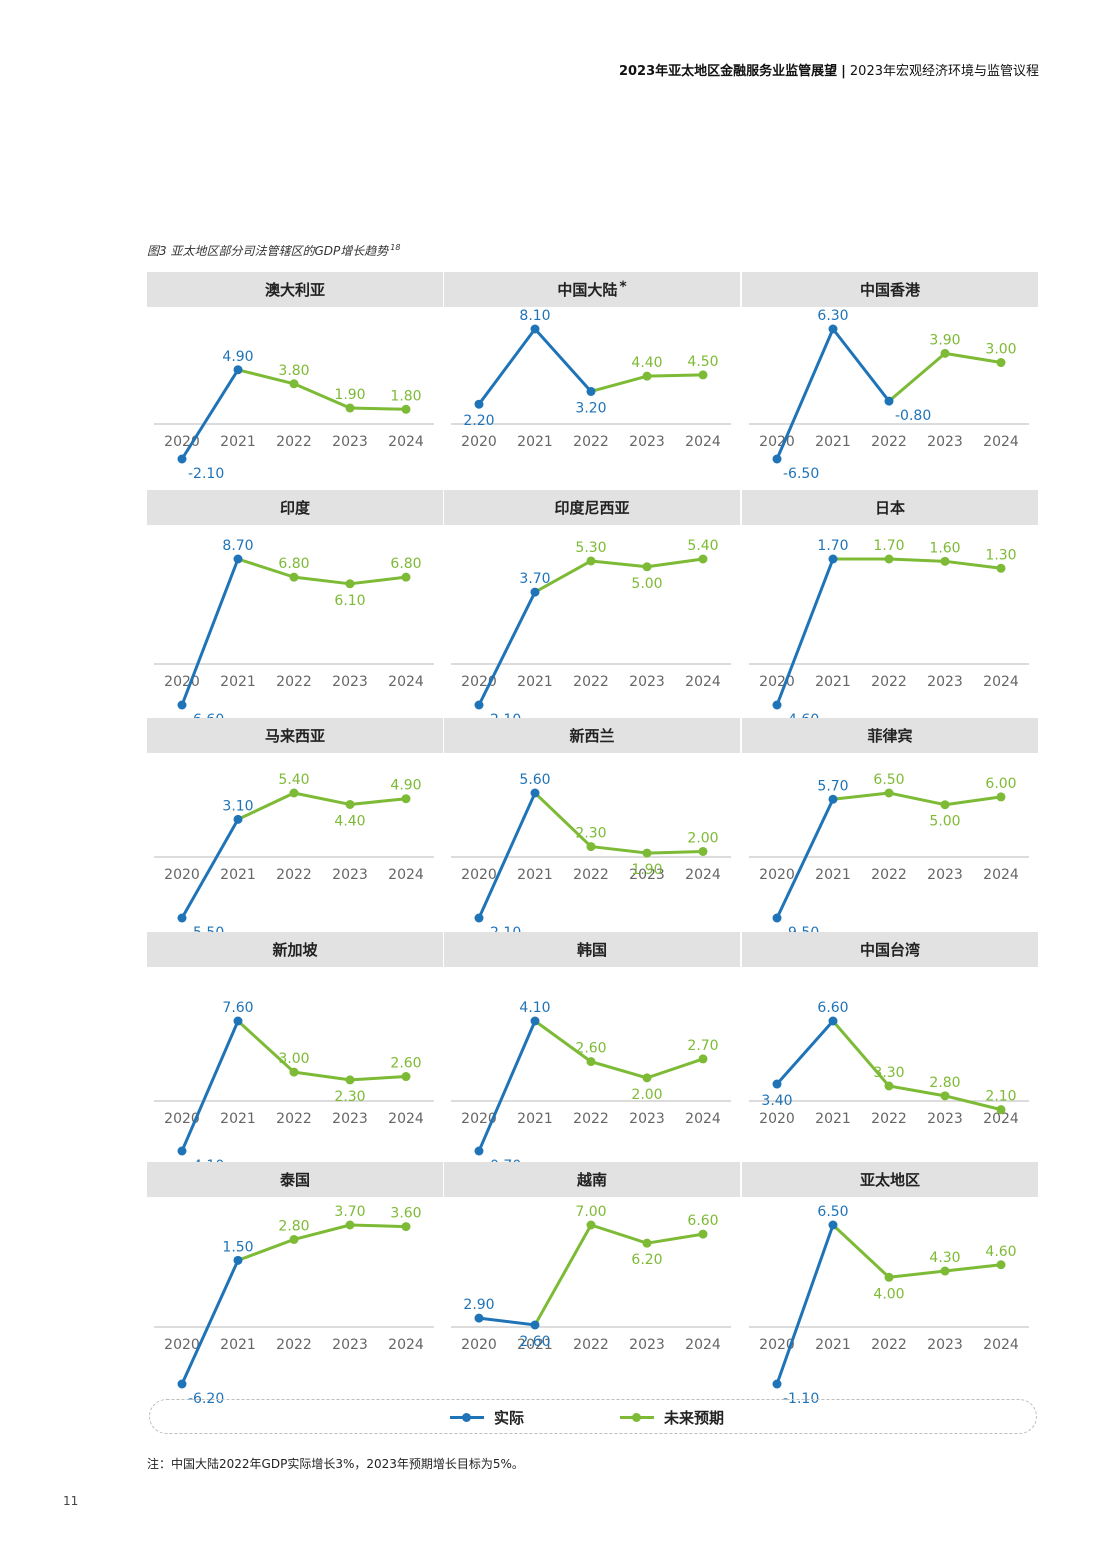 This screenshot has height=1559, width=1102. Describe the element at coordinates (832, 316) in the screenshot. I see `data-label: 6.30` at that location.